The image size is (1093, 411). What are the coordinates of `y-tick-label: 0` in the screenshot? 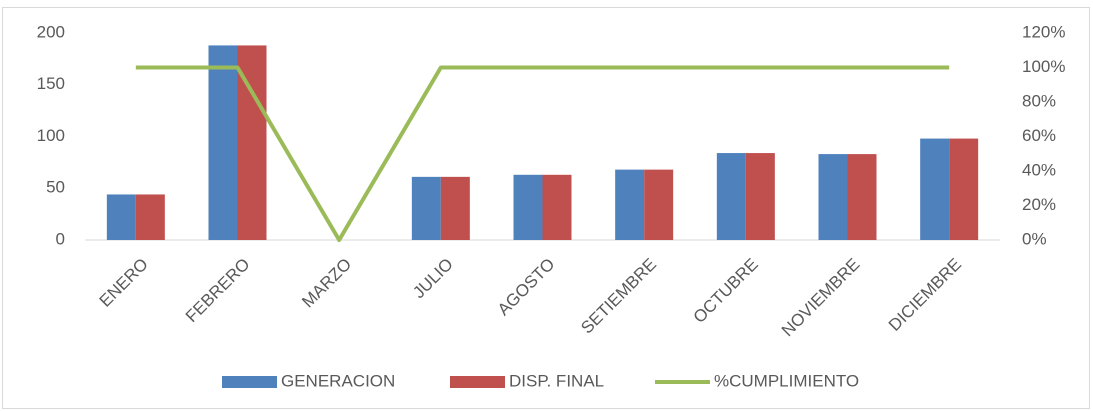 It's located at (60, 238).